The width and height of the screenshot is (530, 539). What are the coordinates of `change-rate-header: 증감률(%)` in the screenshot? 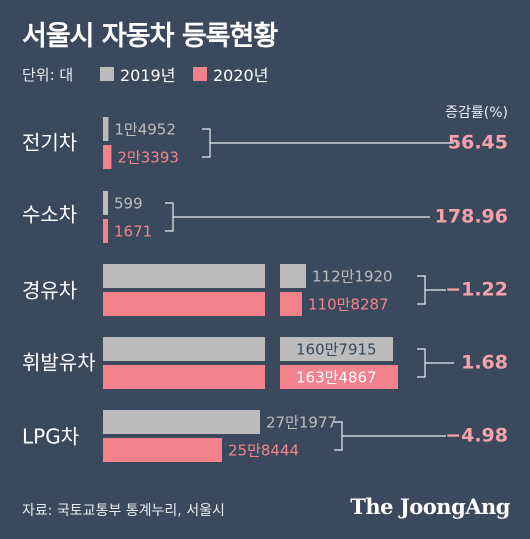 It's located at (476, 113).